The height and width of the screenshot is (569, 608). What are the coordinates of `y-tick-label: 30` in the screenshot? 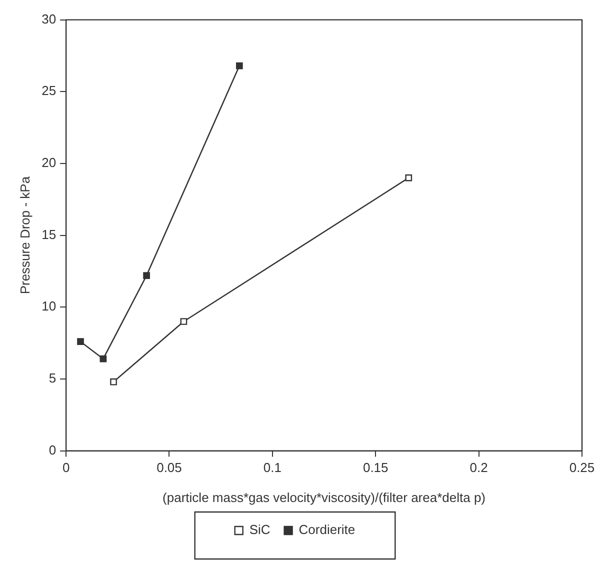 It's located at (49, 18).